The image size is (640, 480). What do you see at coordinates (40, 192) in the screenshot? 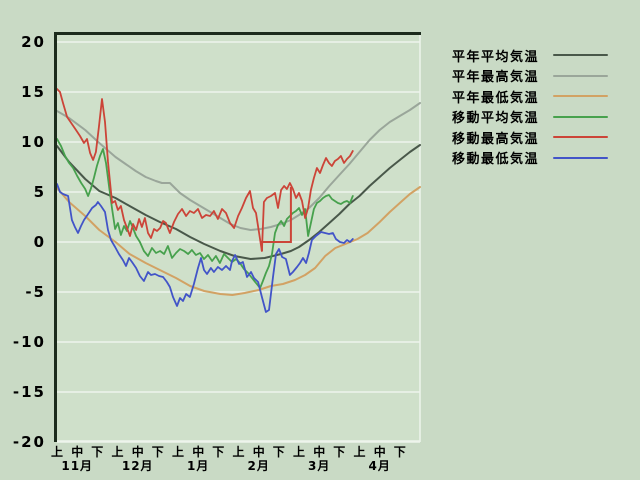
I see `y-tick-label: 5` at bounding box center [40, 192].